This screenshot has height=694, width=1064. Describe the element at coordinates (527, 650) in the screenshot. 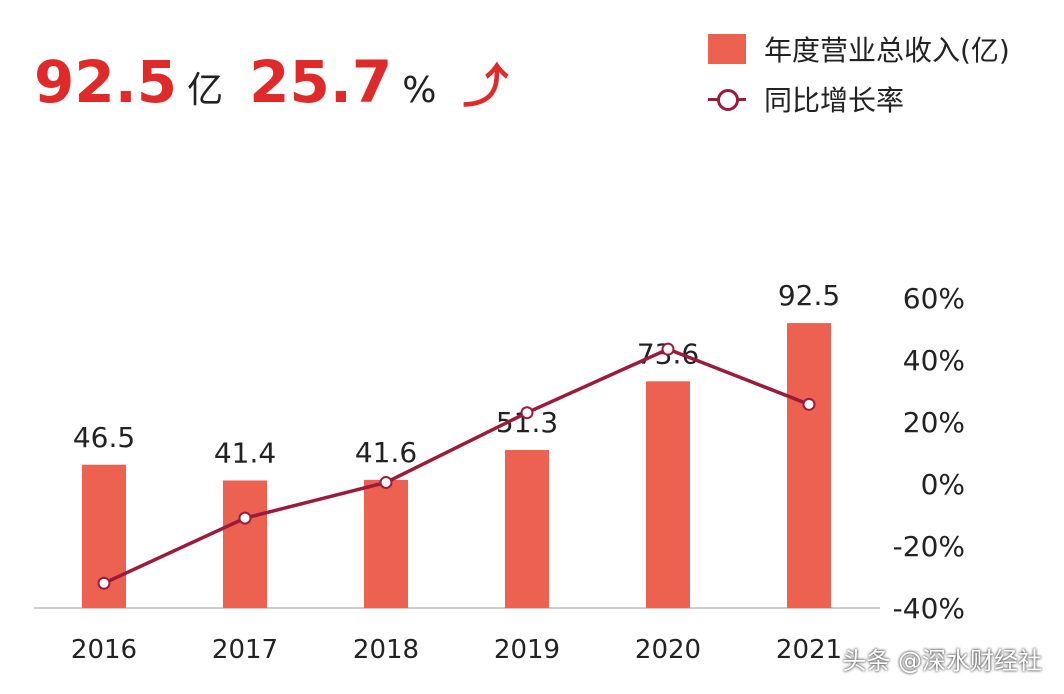

I see `x-tick-label: 2019` at that location.